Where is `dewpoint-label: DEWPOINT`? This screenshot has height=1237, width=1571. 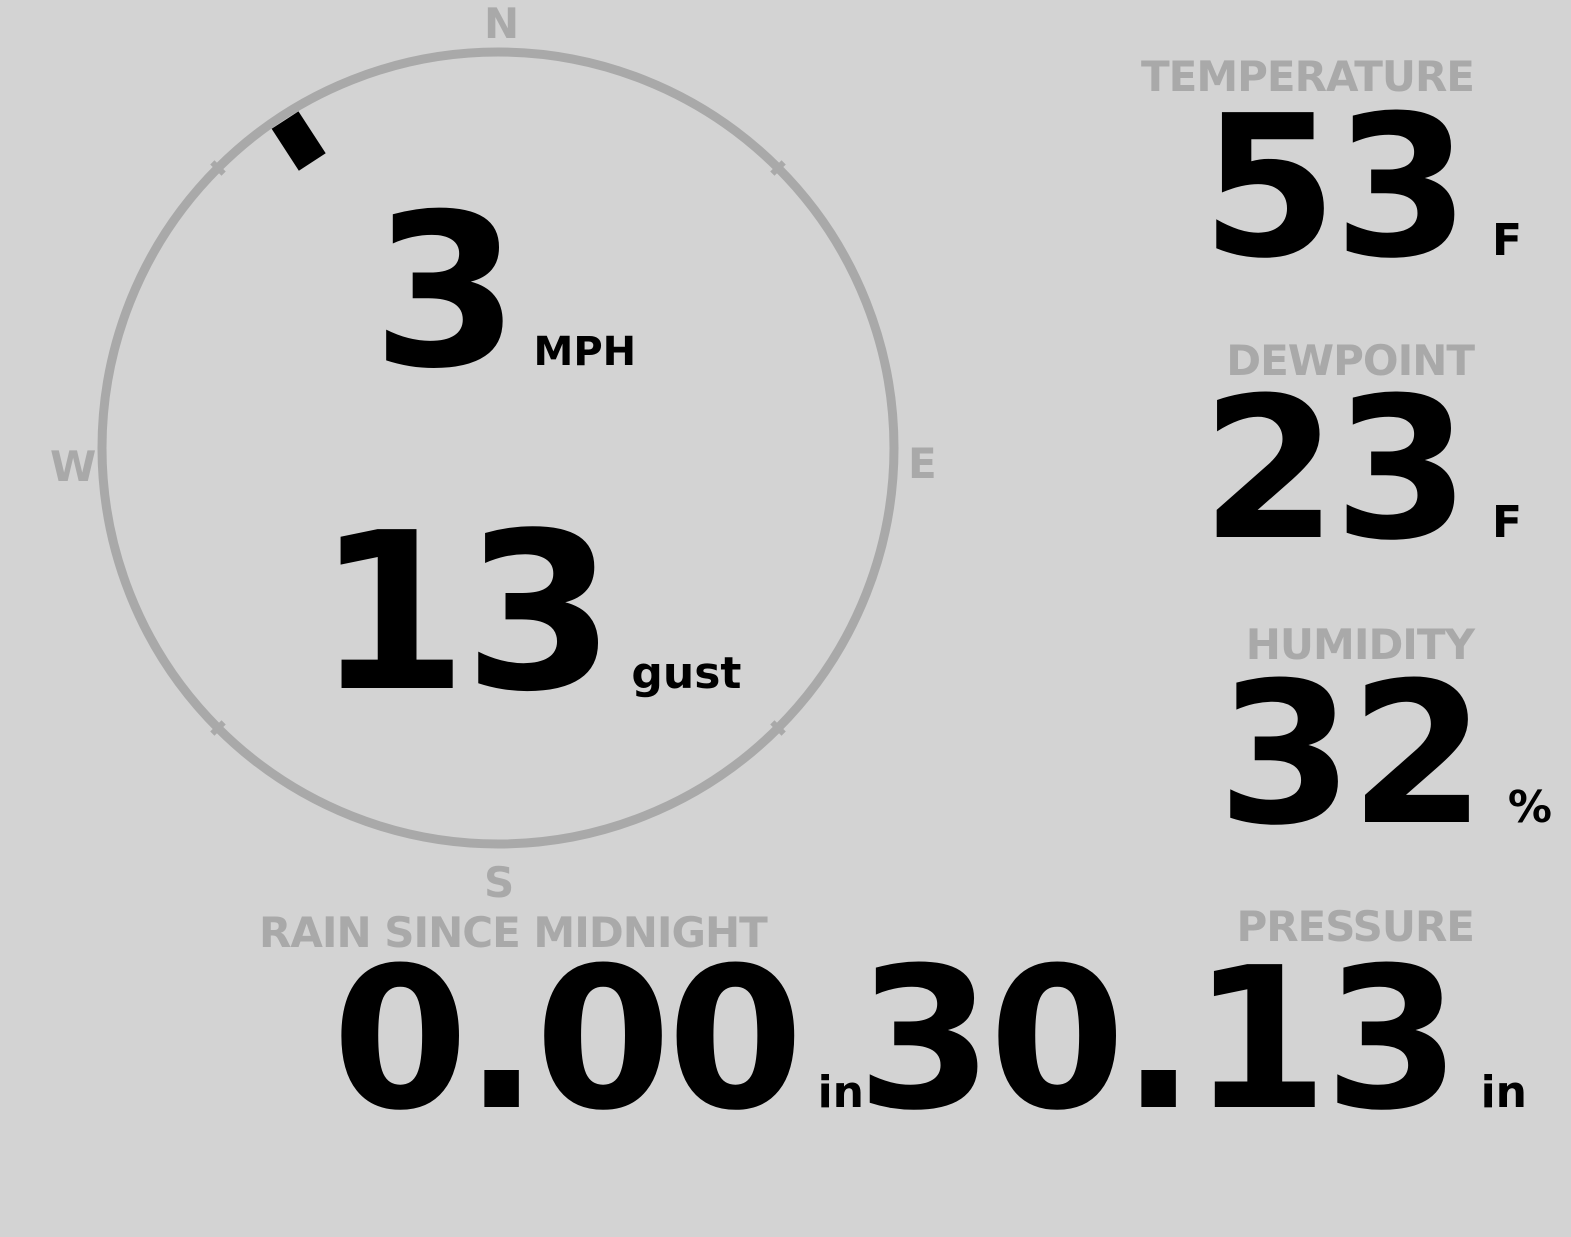
dewpoint-label: DEWPOINT is located at coordinates (1350, 360).